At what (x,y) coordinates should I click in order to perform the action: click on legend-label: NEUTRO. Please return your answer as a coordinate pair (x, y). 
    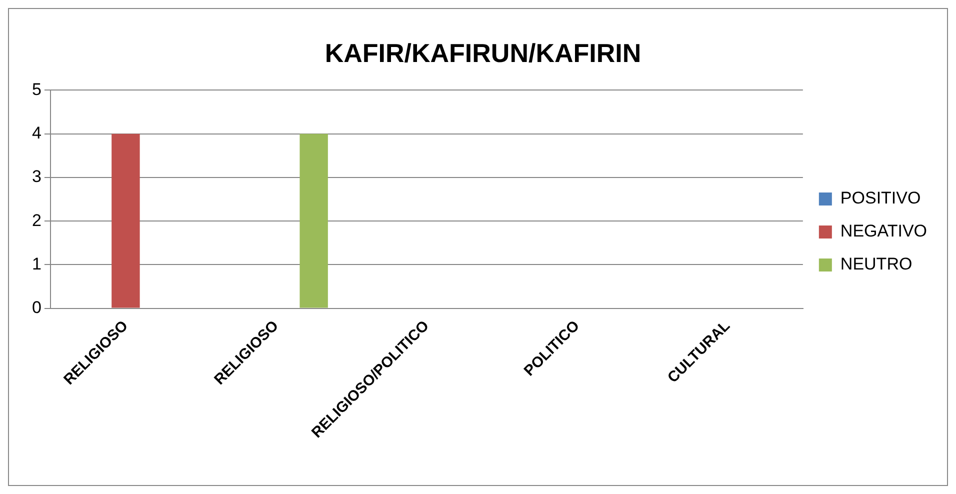
    Looking at the image, I should click on (876, 264).